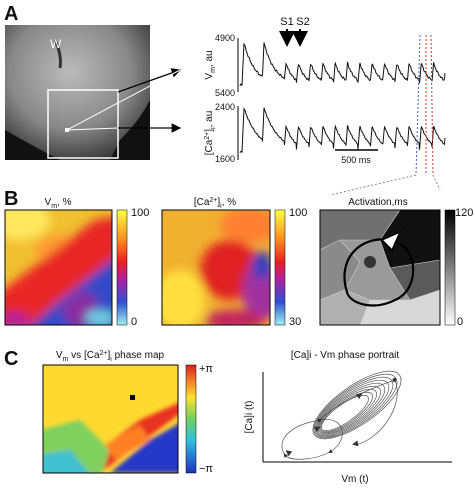 Image resolution: width=474 pixels, height=492 pixels. I want to click on ca-label-sup: 2+, so click(207, 136).